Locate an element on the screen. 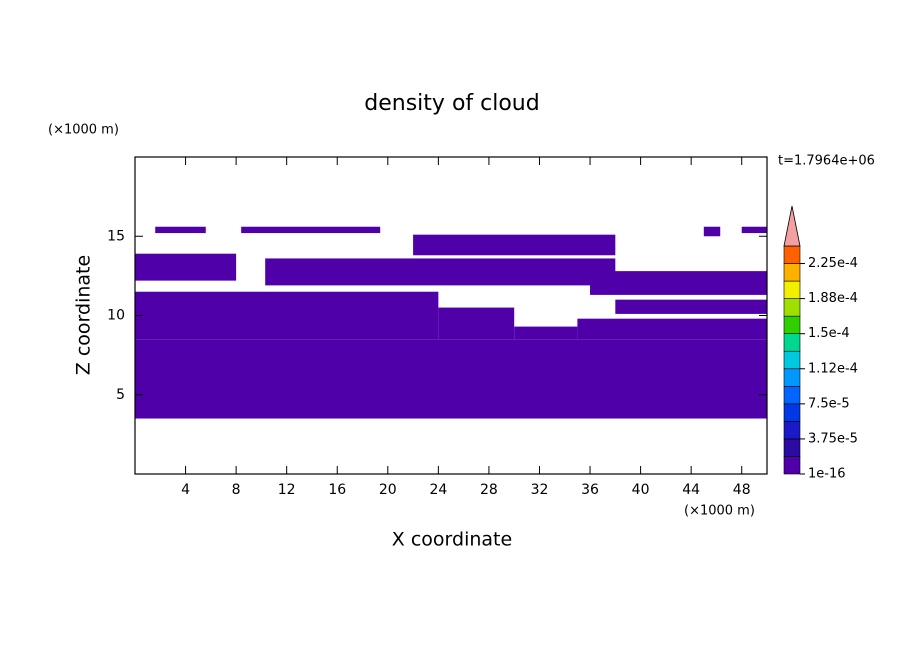 This screenshot has width=904, height=654. y-tick-label: 10 is located at coordinates (116, 316).